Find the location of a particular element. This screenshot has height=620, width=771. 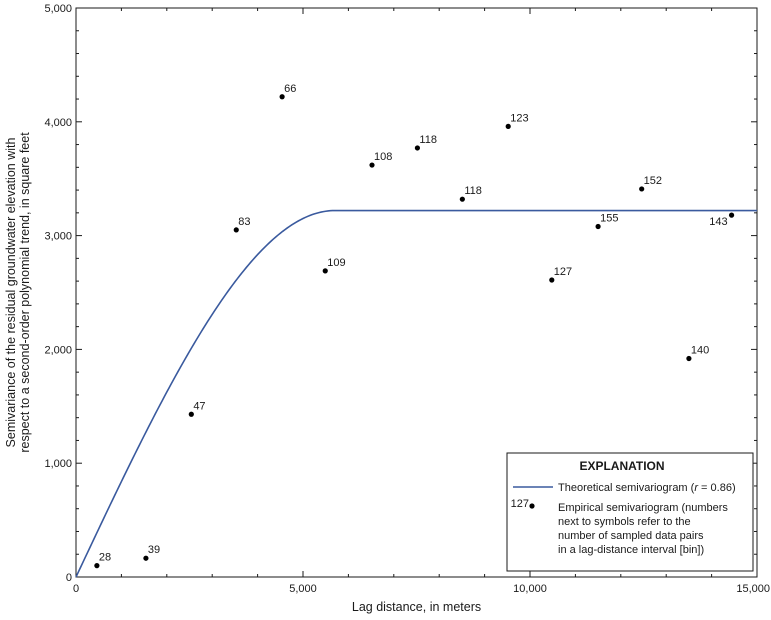

x-tick-label: 5,000 is located at coordinates (303, 589).